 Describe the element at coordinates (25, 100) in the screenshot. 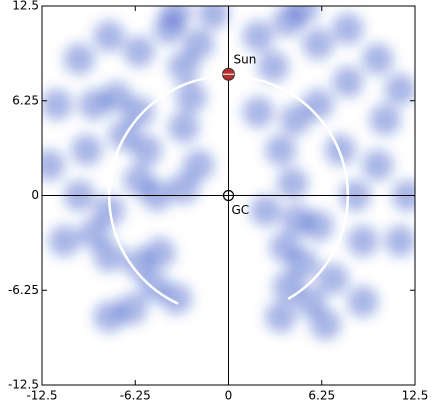

I see `y-tick-label: 6.25` at that location.